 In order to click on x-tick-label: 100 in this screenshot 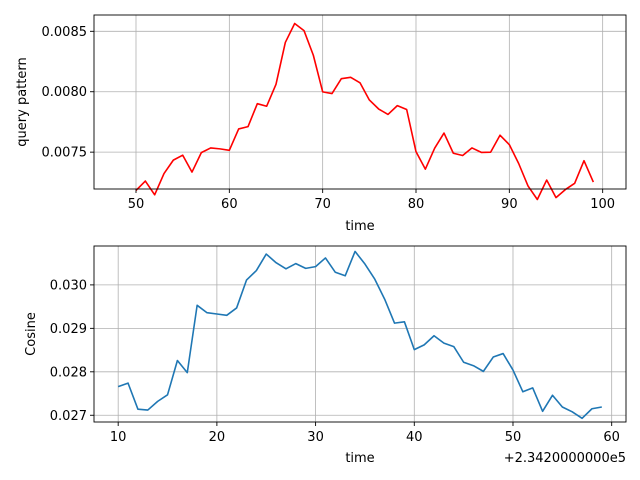, I will do `click(602, 204)`.